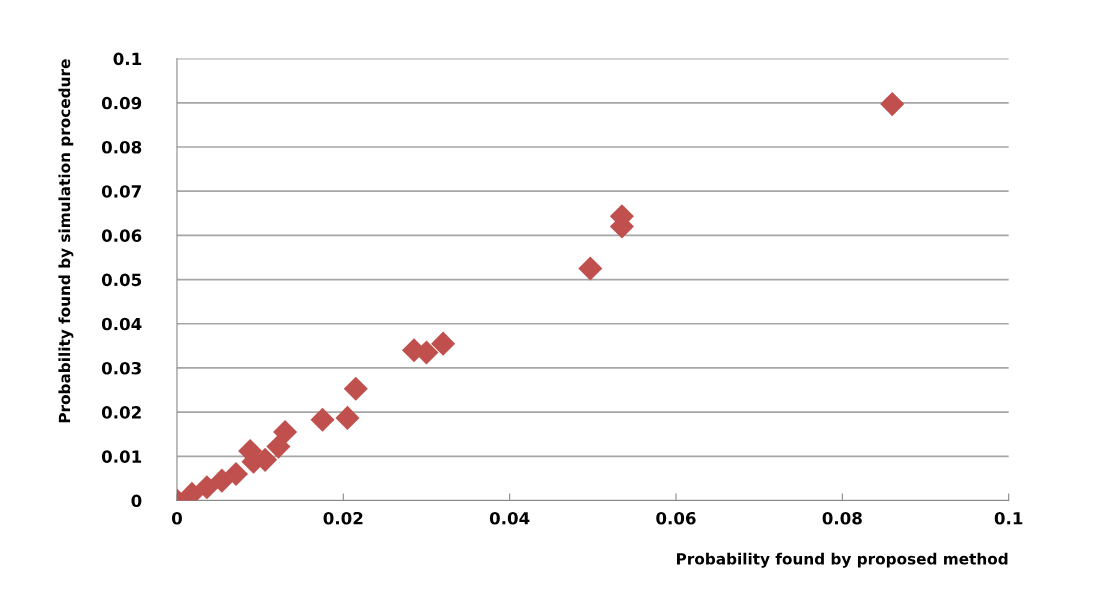 This screenshot has height=598, width=1106. Describe the element at coordinates (842, 518) in the screenshot. I see `x-tick-label: 0.08` at that location.